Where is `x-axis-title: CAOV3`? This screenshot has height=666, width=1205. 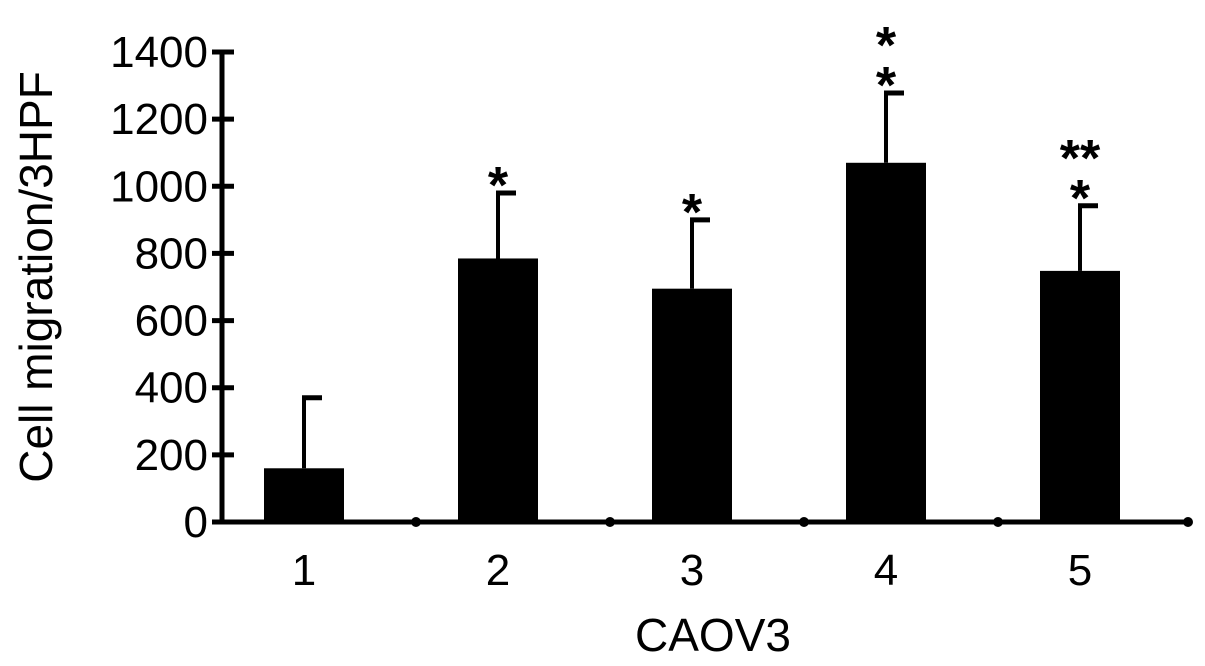
x-axis-title: CAOV3 is located at coordinates (713, 635).